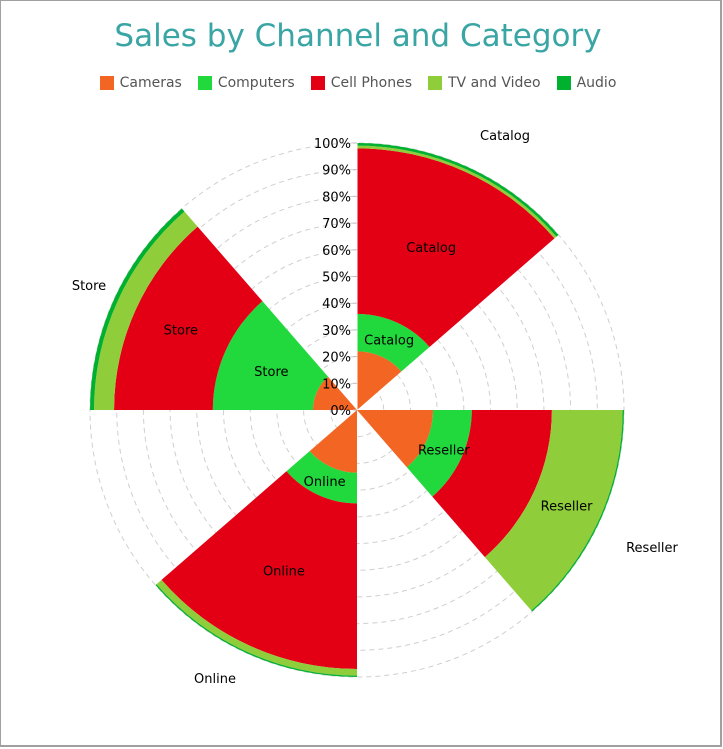  I want to click on radial-tick-label: 0%, so click(340, 411).